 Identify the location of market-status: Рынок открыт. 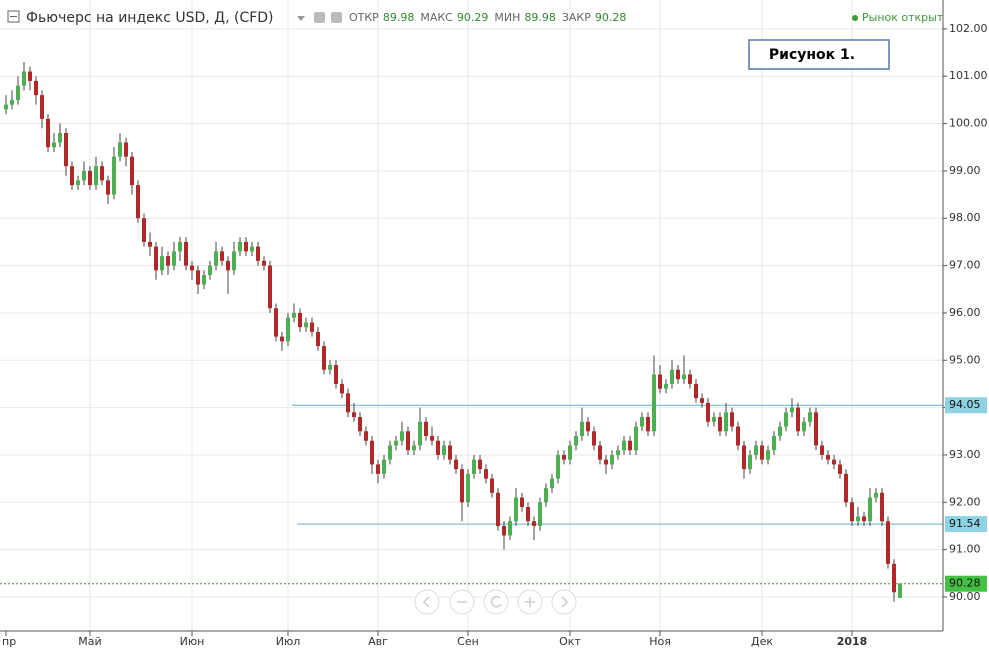
(903, 17).